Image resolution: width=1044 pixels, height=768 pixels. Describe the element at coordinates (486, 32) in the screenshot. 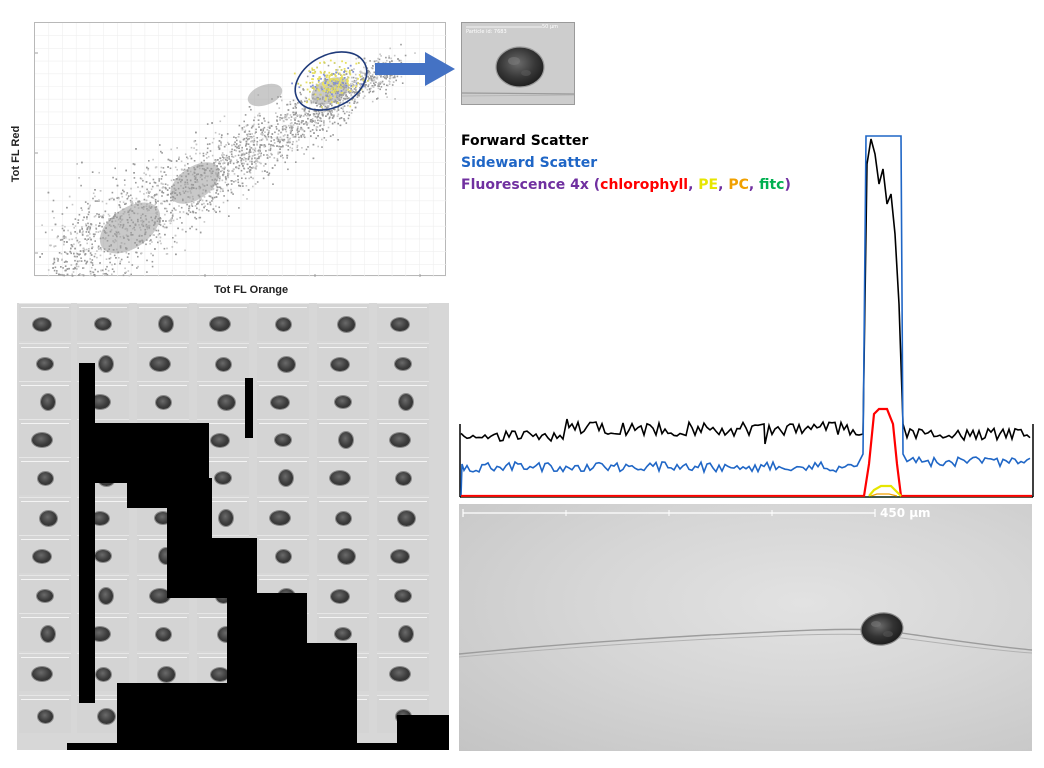

I see `particle-id-label: Particle id: 7683` at that location.